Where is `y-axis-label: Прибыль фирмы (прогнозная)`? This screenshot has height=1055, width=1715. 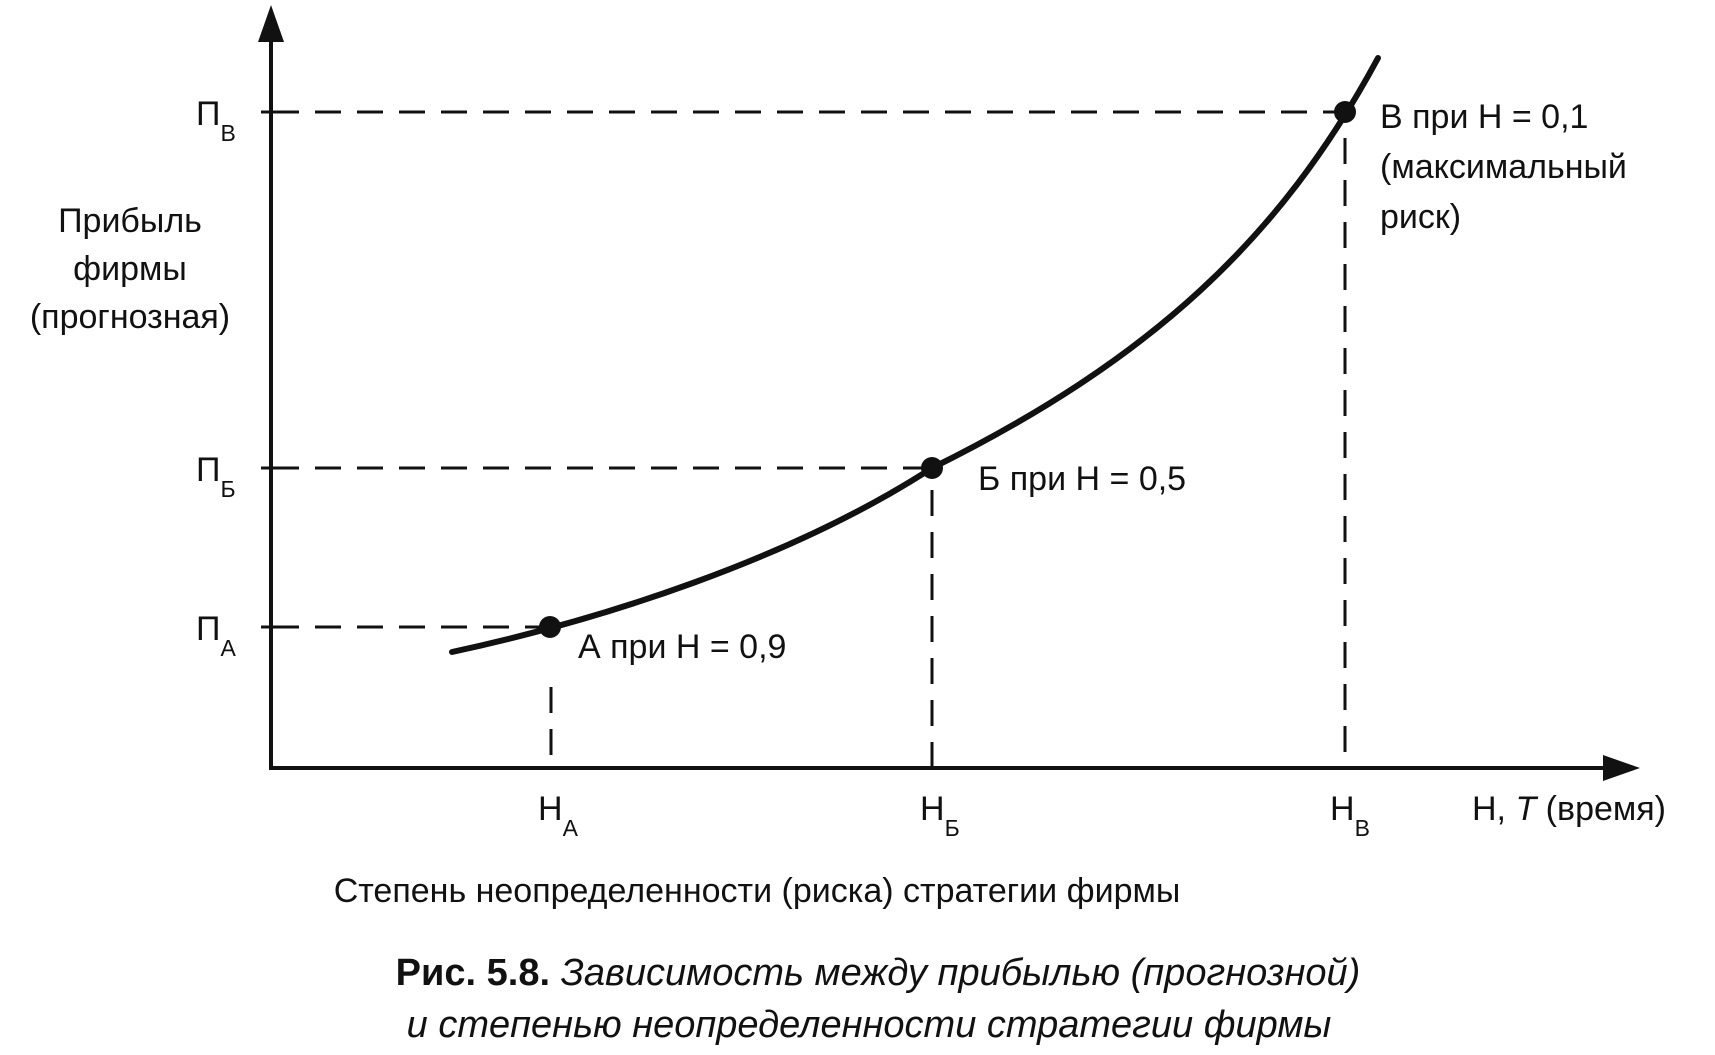
y-axis-label: Прибыль фирмы (прогнозная) is located at coordinates (130, 269).